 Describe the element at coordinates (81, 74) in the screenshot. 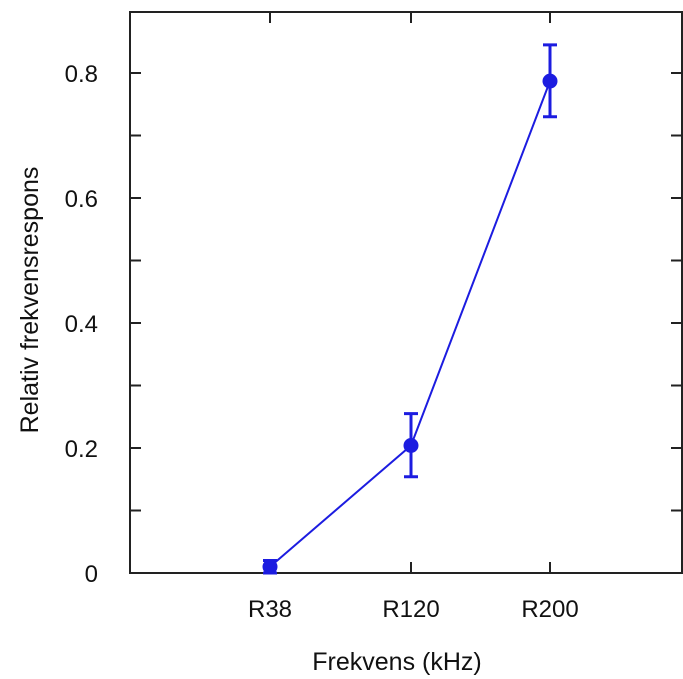

I see `y-tick-label: 0.8` at that location.